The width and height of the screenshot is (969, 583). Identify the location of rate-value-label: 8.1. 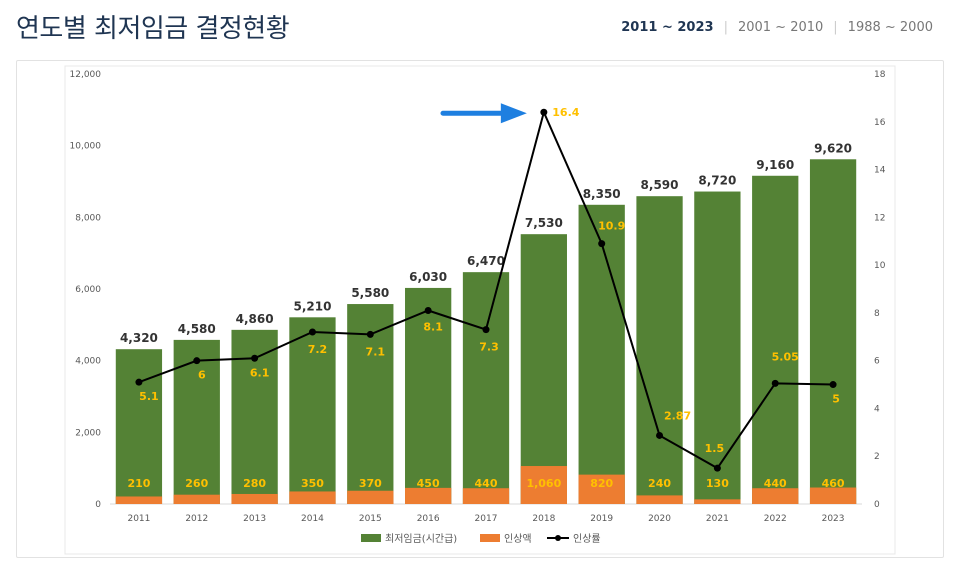
(433, 327).